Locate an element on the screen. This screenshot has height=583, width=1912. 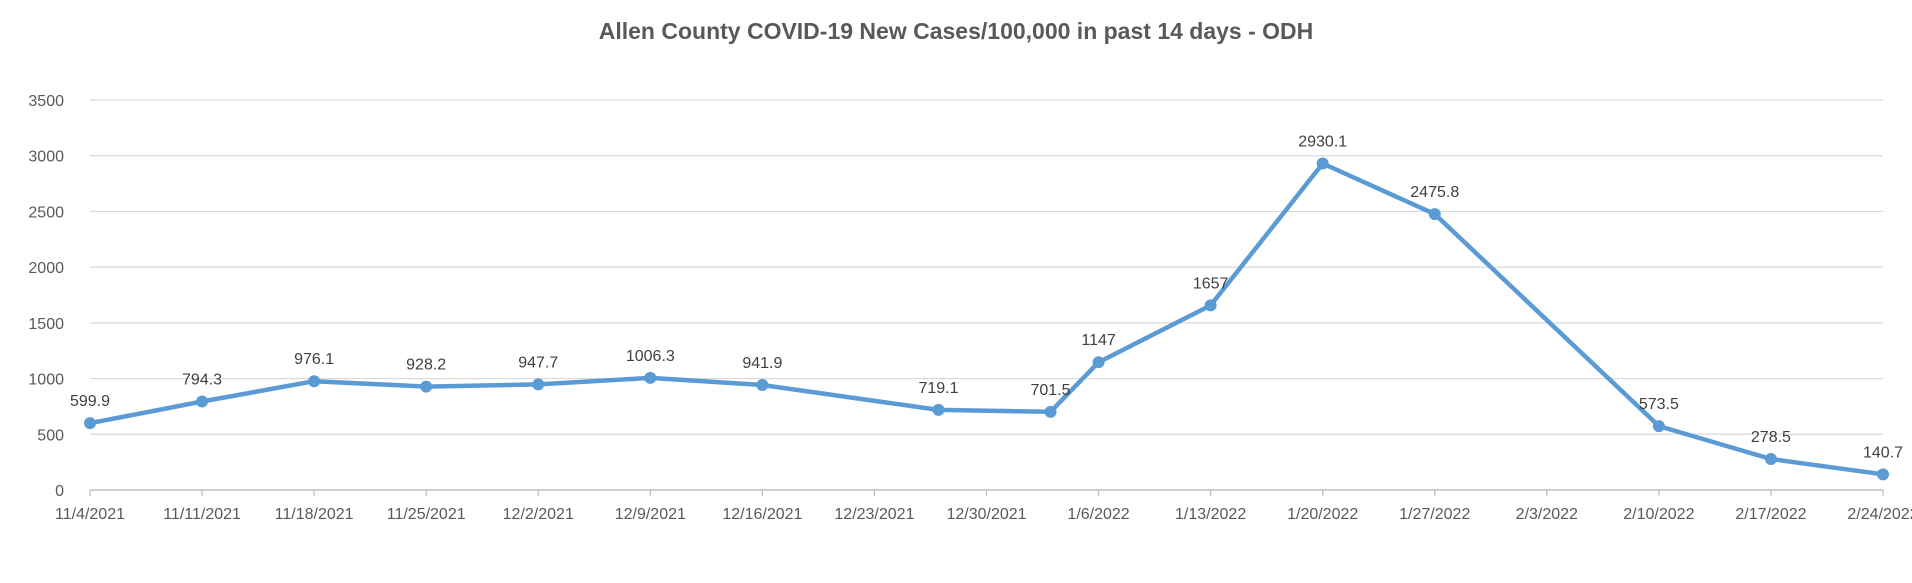
x-tick-label: 11/18/2021 is located at coordinates (314, 514).